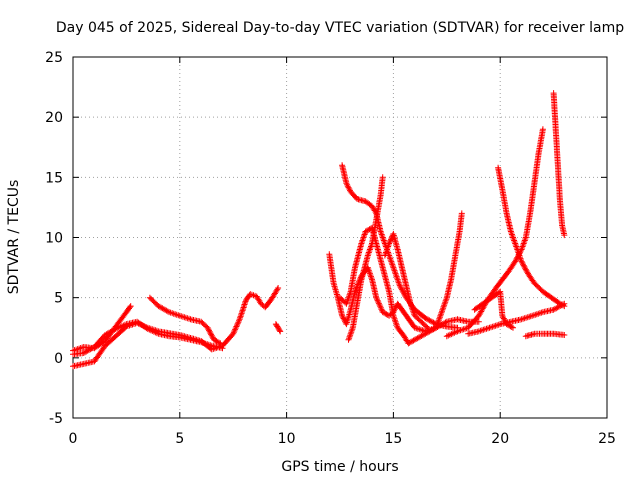  What do you see at coordinates (54, 58) in the screenshot?
I see `y-tick-label: 25` at bounding box center [54, 58].